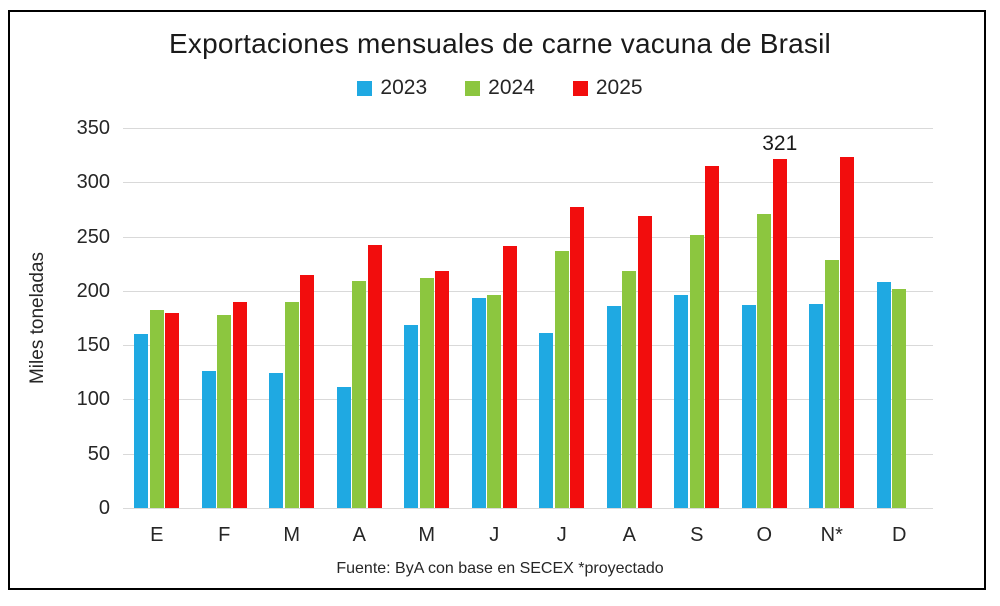 This screenshot has width=1000, height=606. What do you see at coordinates (365, 88) in the screenshot?
I see `legend-swatch-2023` at bounding box center [365, 88].